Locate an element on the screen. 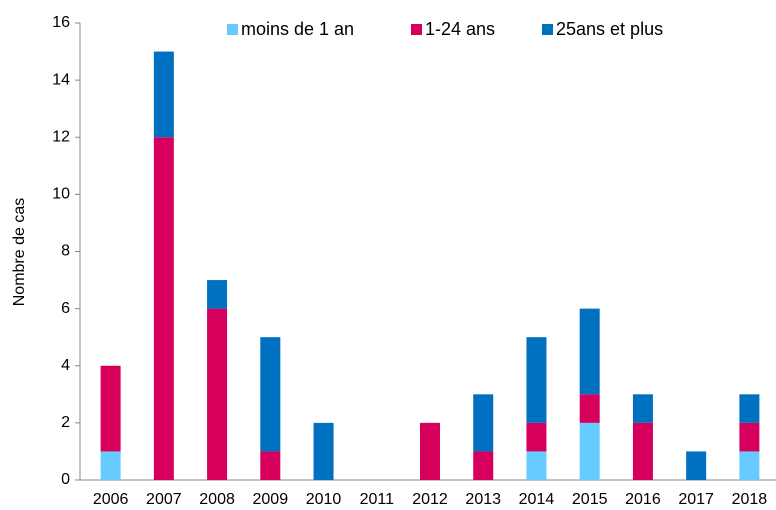 The width and height of the screenshot is (776, 510). x-tick-label: 2015 is located at coordinates (590, 499).